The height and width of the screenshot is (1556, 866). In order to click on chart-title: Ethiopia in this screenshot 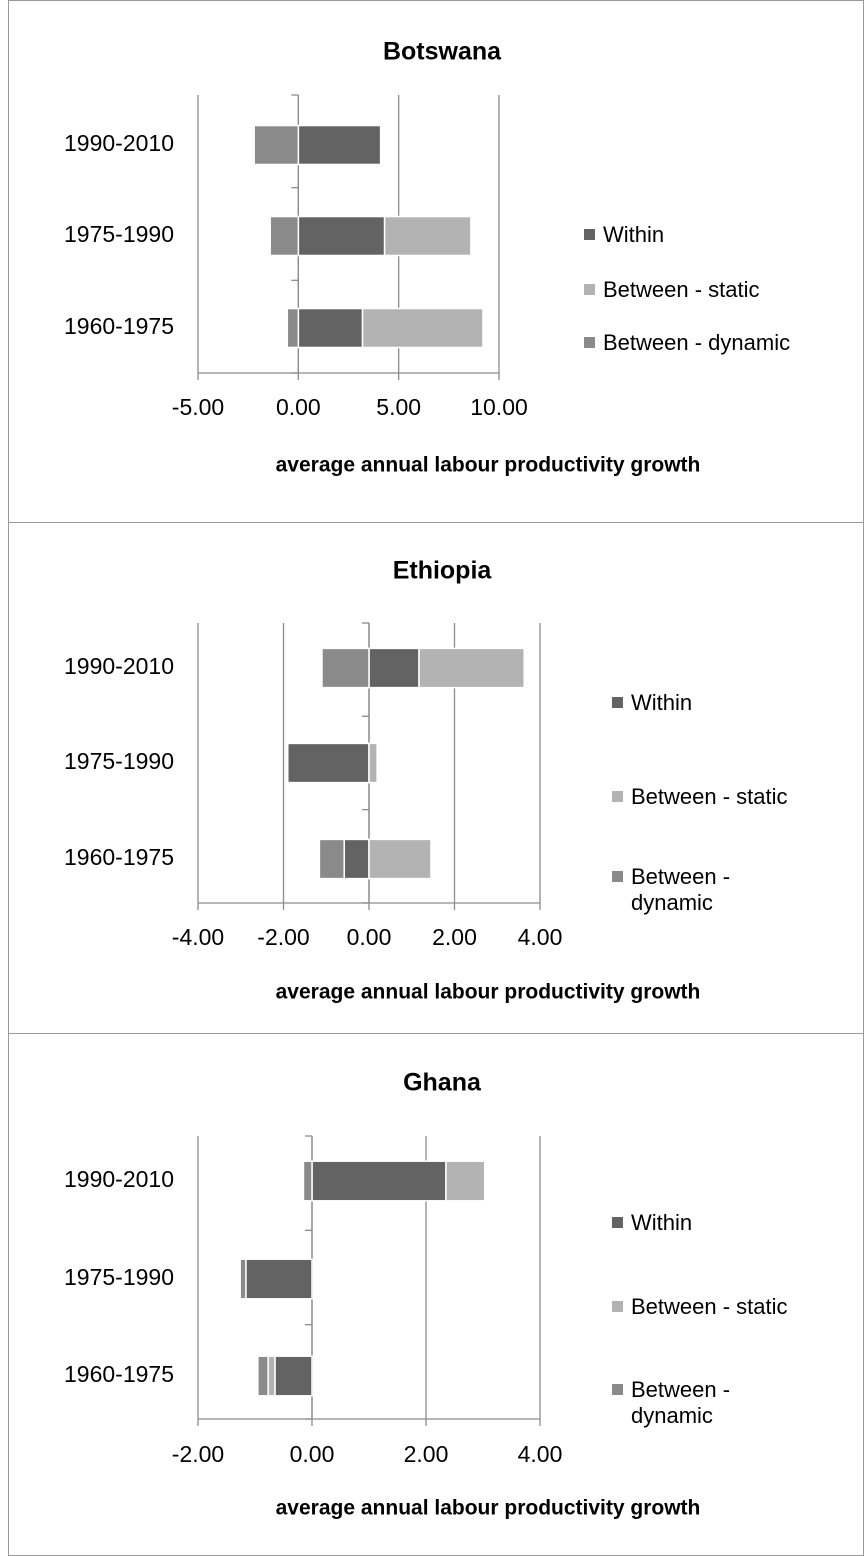, I will do `click(443, 571)`.